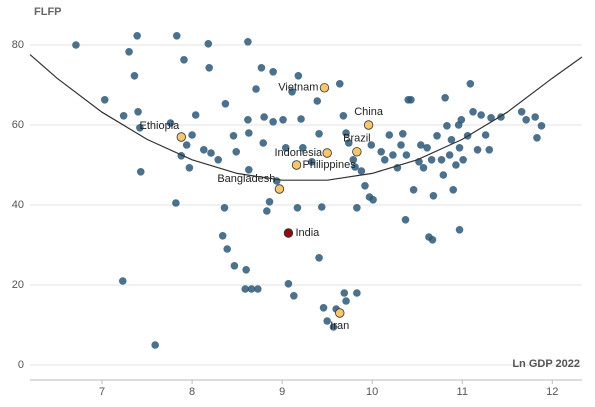 The image size is (595, 407). Describe the element at coordinates (546, 364) in the screenshot. I see `x-axis-label: Ln GDP 2022` at that location.